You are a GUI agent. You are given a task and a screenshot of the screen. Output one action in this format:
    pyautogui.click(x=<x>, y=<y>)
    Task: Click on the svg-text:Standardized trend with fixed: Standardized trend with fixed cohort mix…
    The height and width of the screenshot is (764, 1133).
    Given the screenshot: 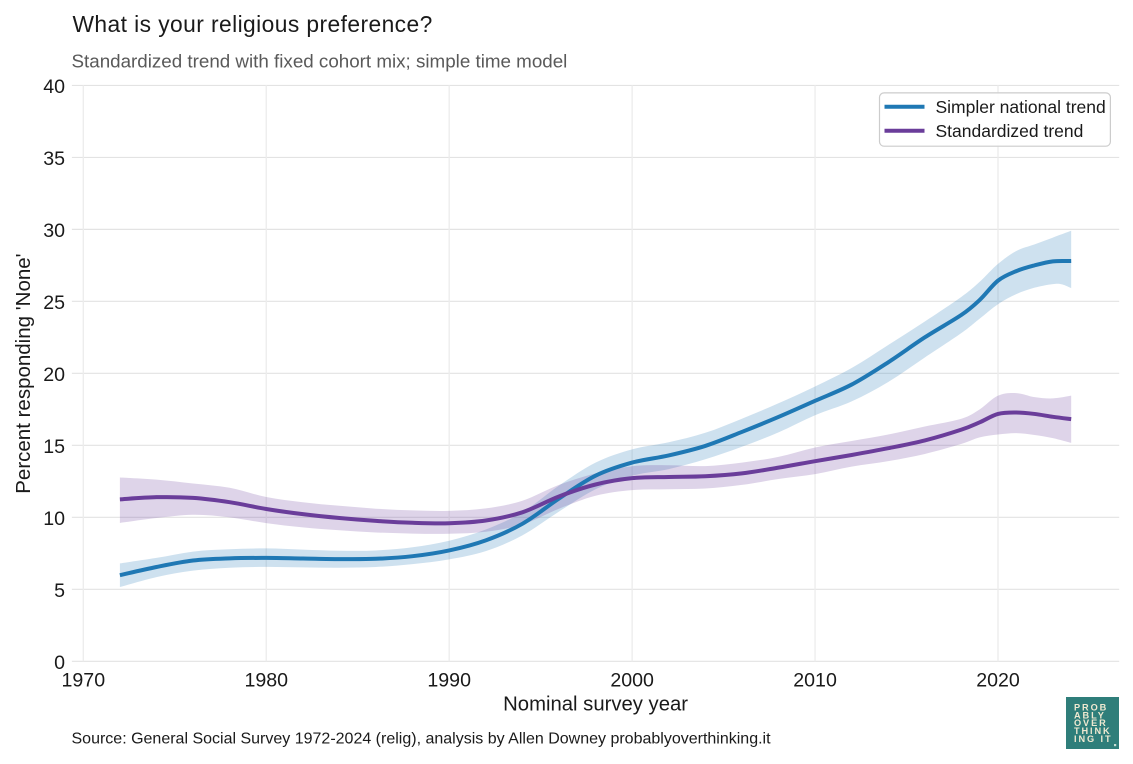 What is the action you would take?
    pyautogui.click(x=320, y=61)
    